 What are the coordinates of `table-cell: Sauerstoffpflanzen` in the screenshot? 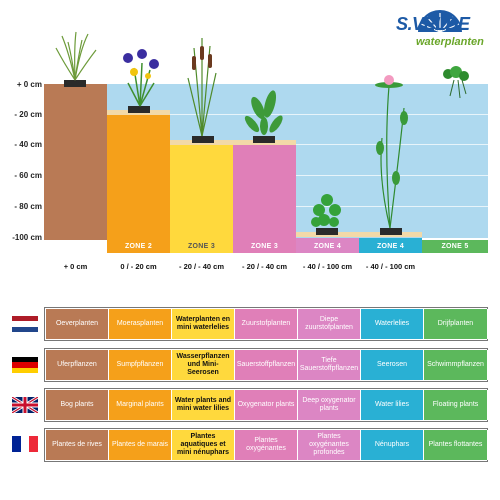 It's located at (266, 365).